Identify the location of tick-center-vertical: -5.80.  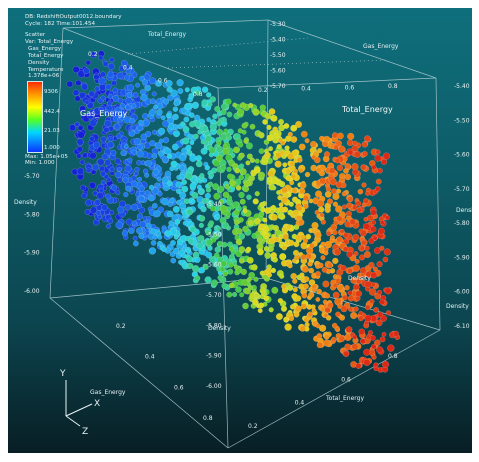
(214, 325).